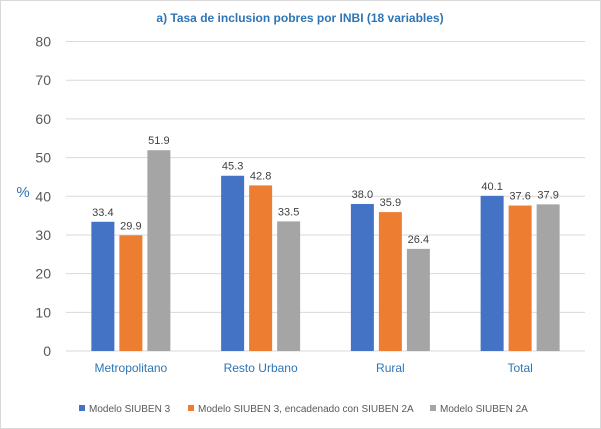 The image size is (601, 429). Describe the element at coordinates (47, 351) in the screenshot. I see `y-tick-label: 0` at that location.